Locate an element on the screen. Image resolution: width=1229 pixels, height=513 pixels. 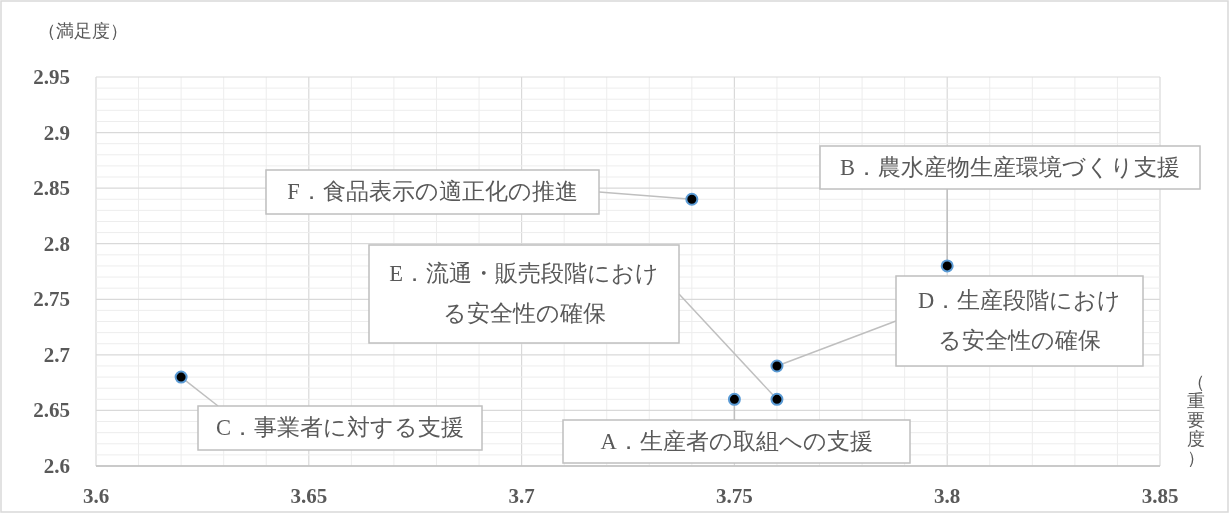
y-tick-label: 2.6 is located at coordinates (56, 466).